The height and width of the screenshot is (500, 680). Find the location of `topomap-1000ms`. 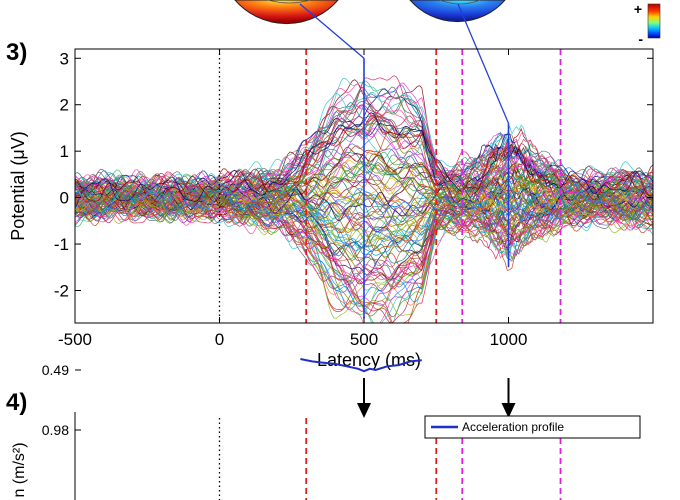

topomap-1000ms is located at coordinates (457, 11).